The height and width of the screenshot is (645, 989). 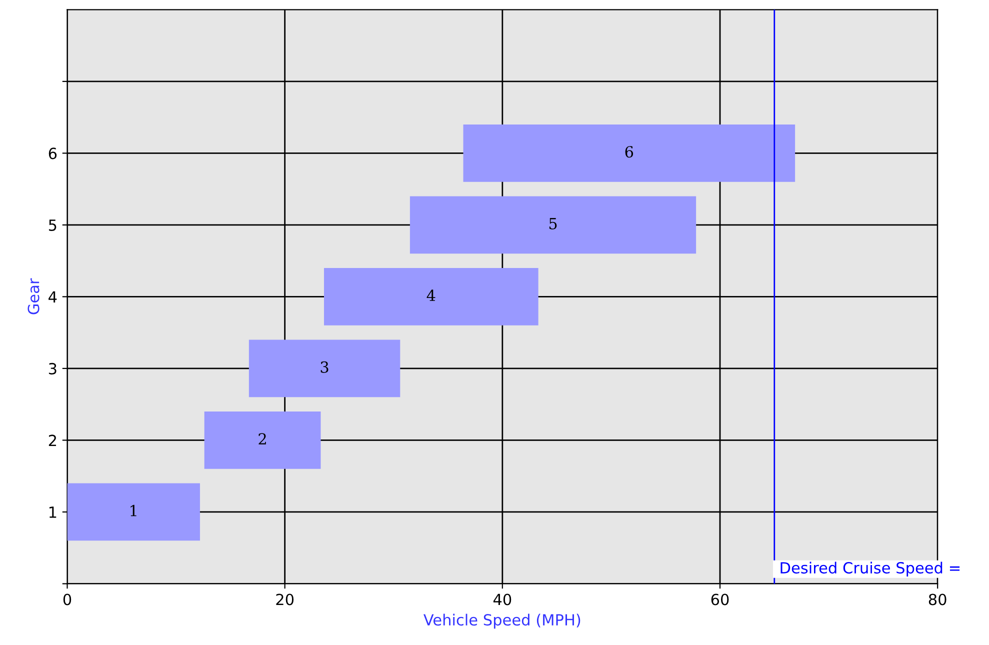 What do you see at coordinates (34, 296) in the screenshot?
I see `y-axis-title: Gear` at bounding box center [34, 296].